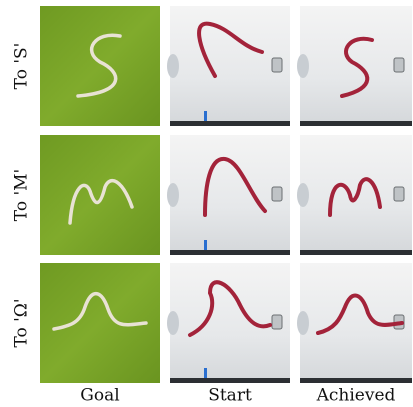 The image size is (413, 407). Describe the element at coordinates (22, 66) in the screenshot. I see `row-label: To 'S'` at that location.